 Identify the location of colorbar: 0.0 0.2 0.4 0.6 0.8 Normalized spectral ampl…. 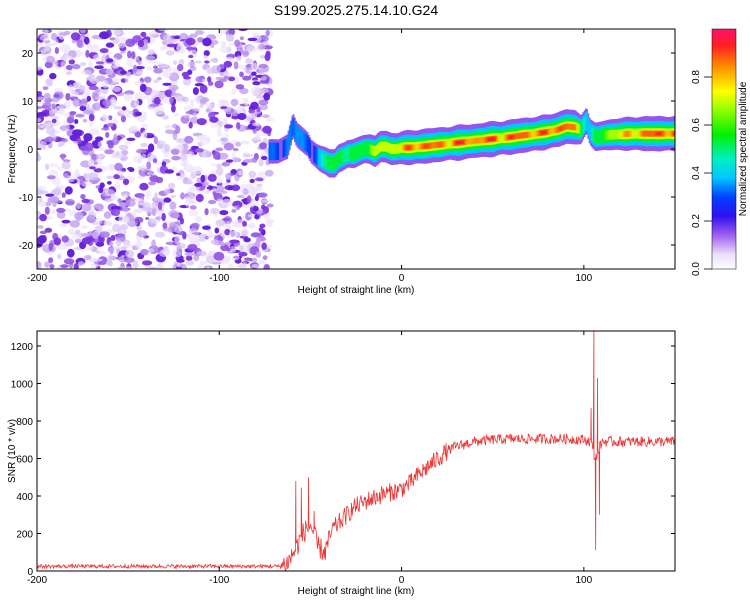
(720, 152).